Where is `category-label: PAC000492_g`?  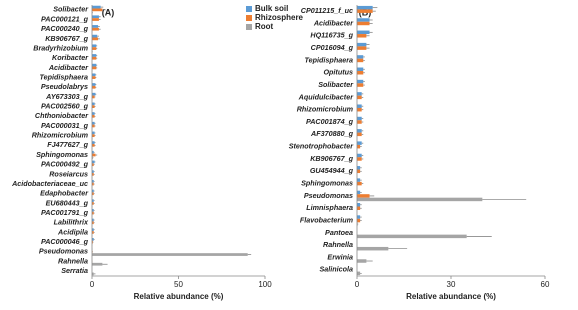 category-label: PAC000492_g is located at coordinates (65, 164).